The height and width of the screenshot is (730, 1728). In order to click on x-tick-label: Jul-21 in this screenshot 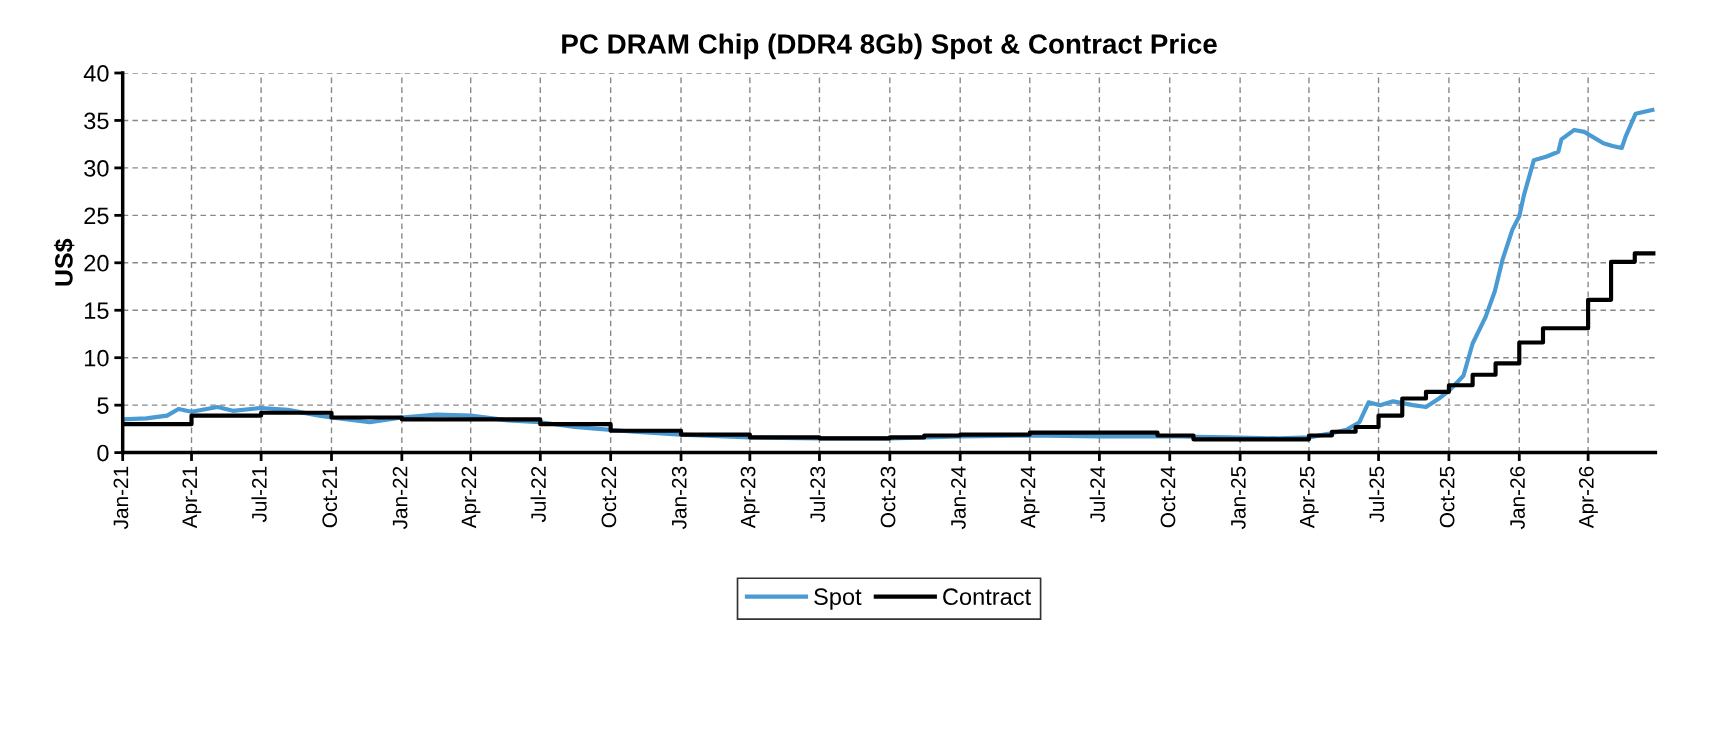, I will do `click(259, 494)`.